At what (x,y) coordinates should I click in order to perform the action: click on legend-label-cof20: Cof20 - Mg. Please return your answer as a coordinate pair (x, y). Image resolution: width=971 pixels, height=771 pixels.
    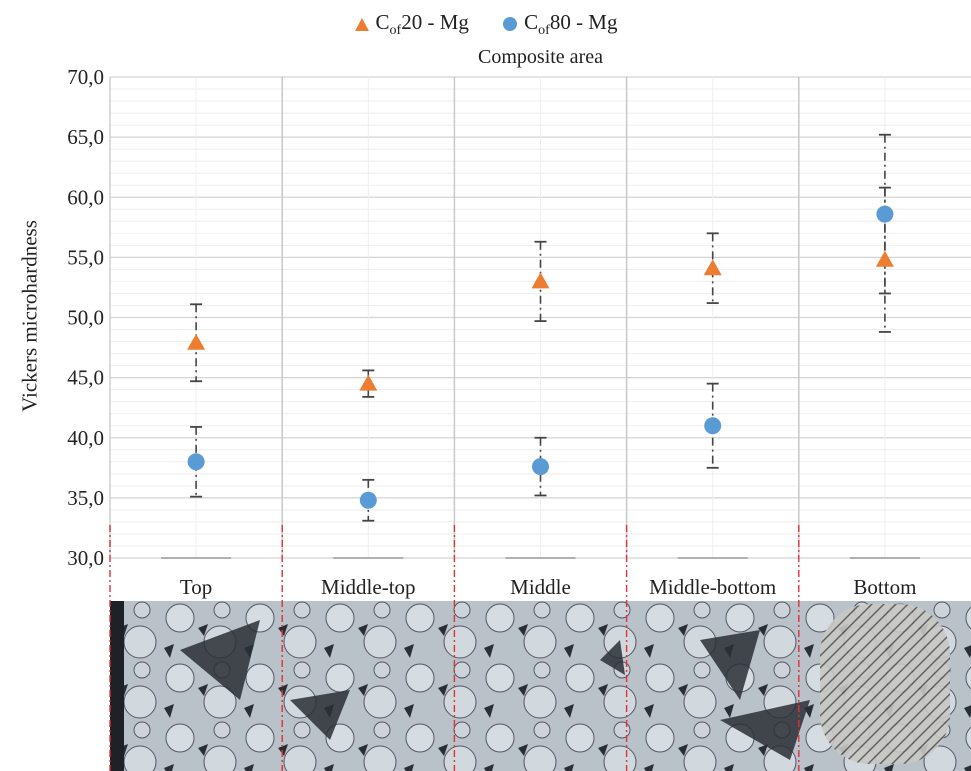
    Looking at the image, I should click on (422, 24).